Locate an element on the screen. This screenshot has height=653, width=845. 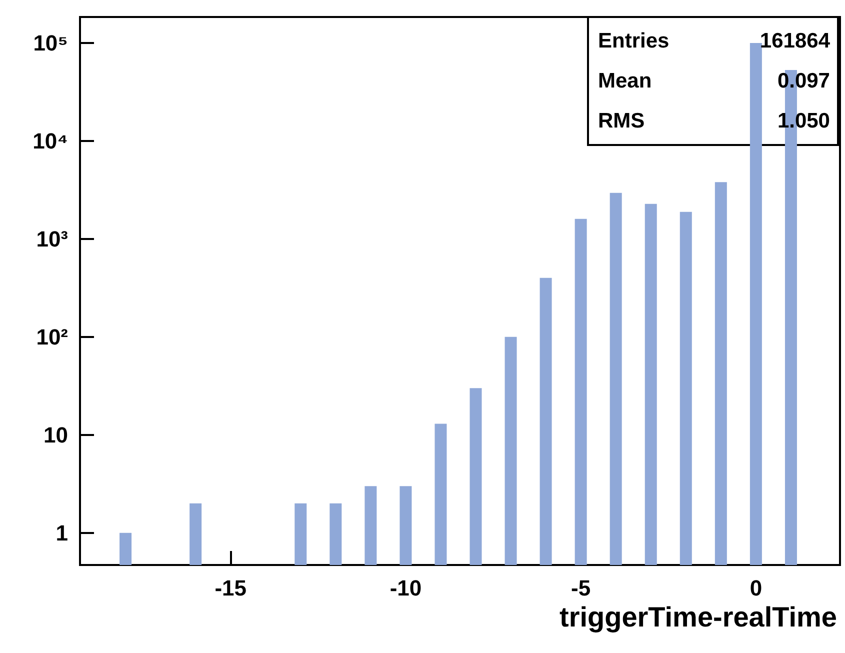
annotation: 0.097 is located at coordinates (803, 81).